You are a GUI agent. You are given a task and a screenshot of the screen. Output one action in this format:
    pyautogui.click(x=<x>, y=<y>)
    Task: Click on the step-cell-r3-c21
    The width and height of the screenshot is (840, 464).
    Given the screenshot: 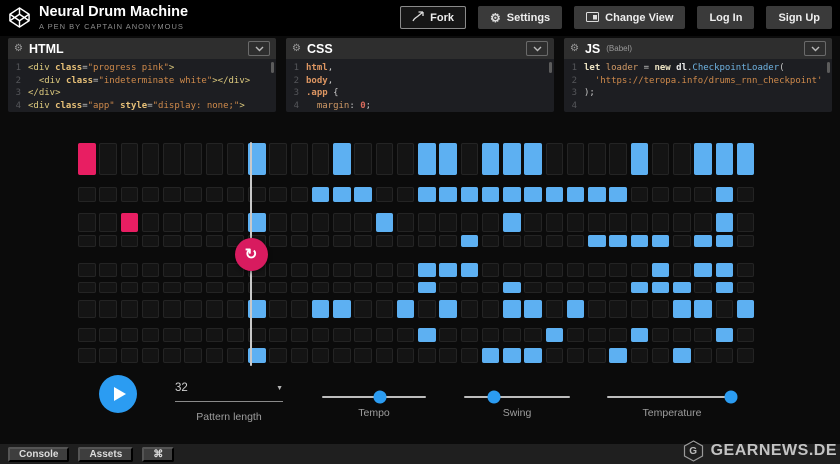 What is the action you would take?
    pyautogui.click(x=512, y=222)
    